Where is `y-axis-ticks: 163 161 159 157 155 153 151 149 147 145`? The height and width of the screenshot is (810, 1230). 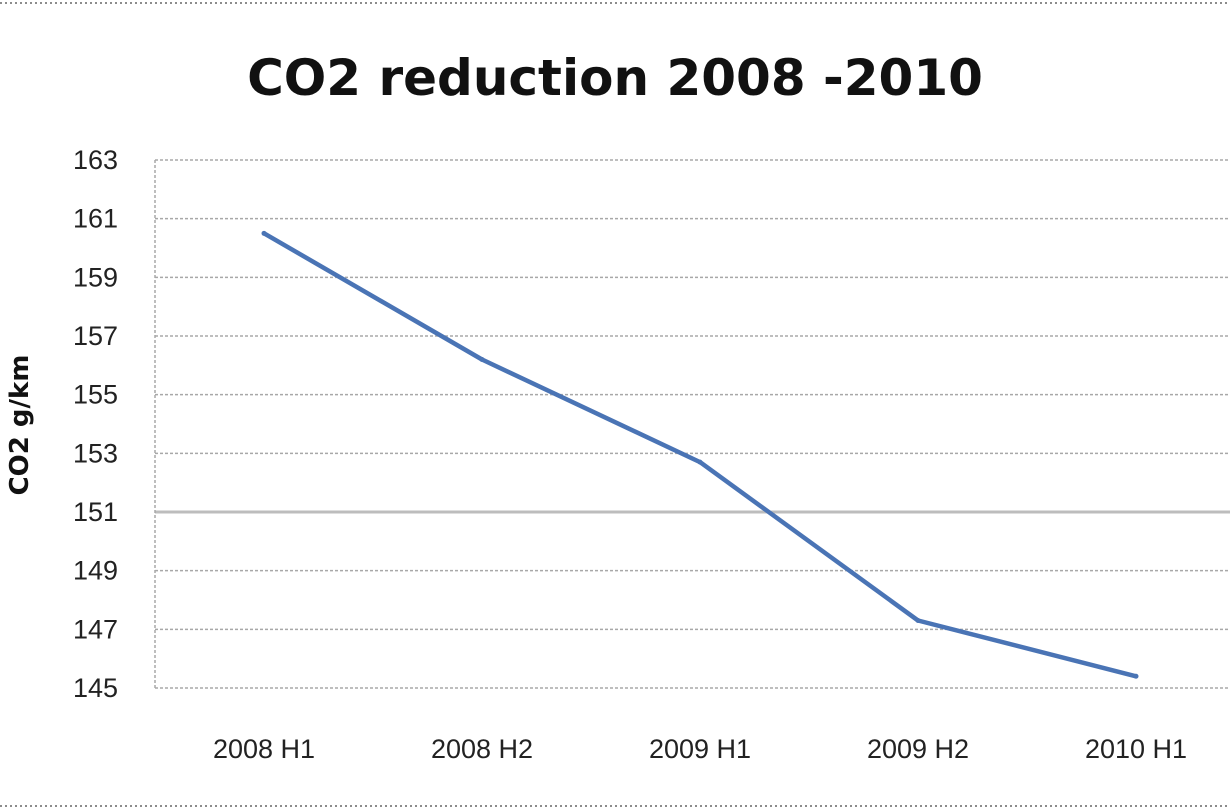 y-axis-ticks: 163 161 159 157 155 153 151 149 147 145 is located at coordinates (95, 424).